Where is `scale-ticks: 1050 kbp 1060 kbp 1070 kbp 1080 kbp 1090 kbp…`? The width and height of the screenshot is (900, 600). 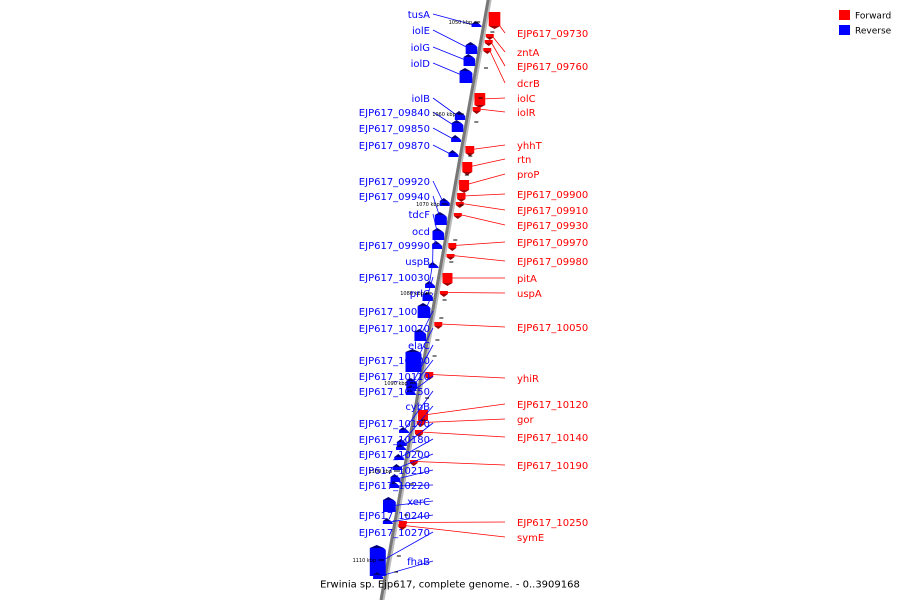 scale-ticks: 1050 kbp 1060 kbp 1070 kbp 1080 kbp 1090 kbp… is located at coordinates (424, 296).